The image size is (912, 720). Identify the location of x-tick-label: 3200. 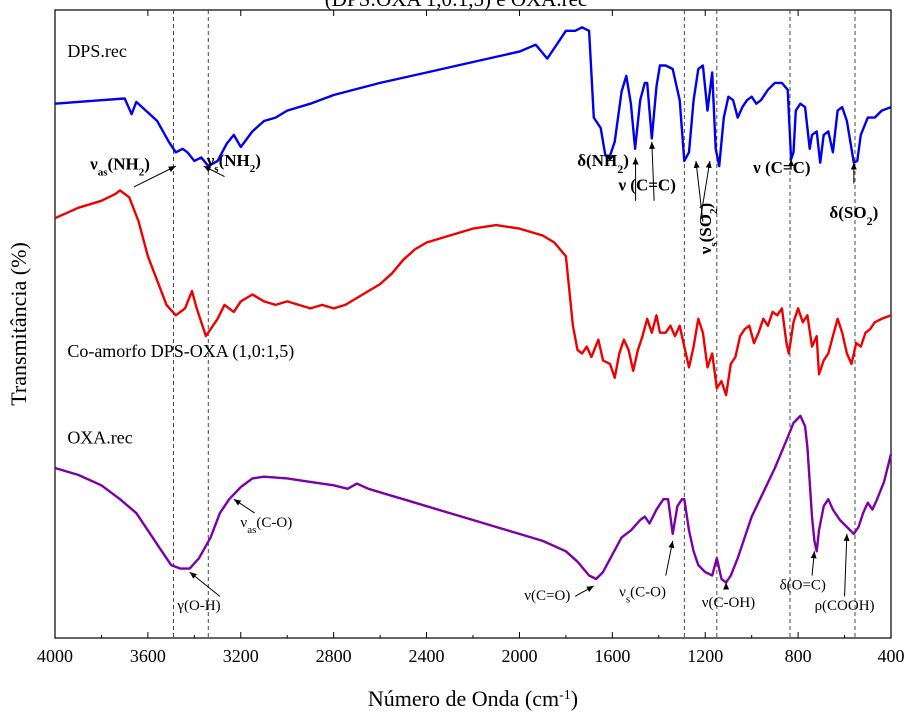
(241, 656).